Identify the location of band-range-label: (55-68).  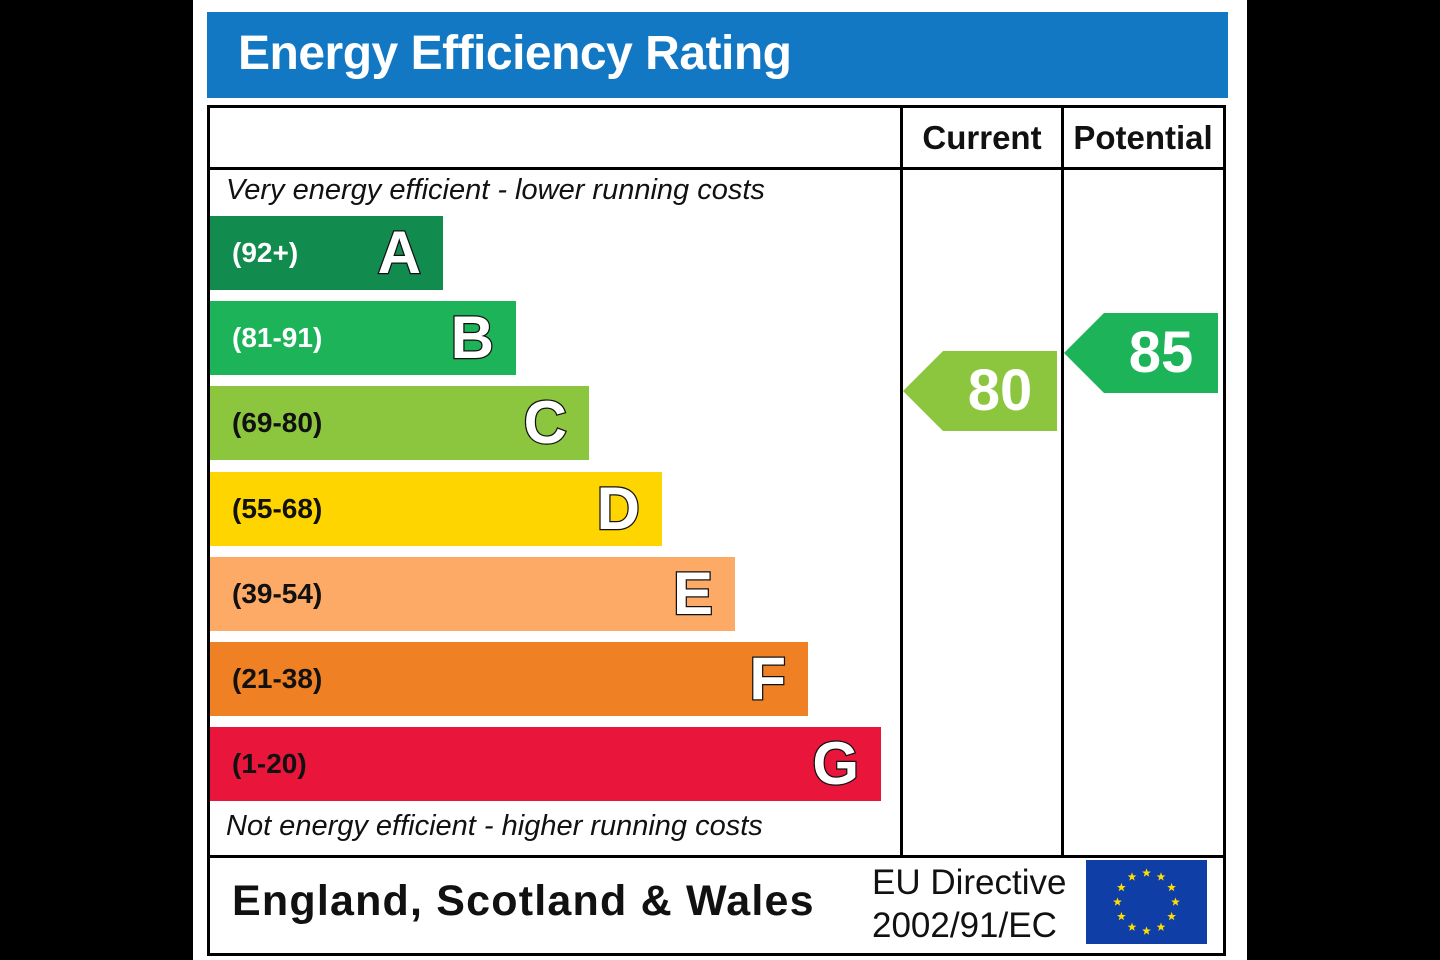
(277, 508).